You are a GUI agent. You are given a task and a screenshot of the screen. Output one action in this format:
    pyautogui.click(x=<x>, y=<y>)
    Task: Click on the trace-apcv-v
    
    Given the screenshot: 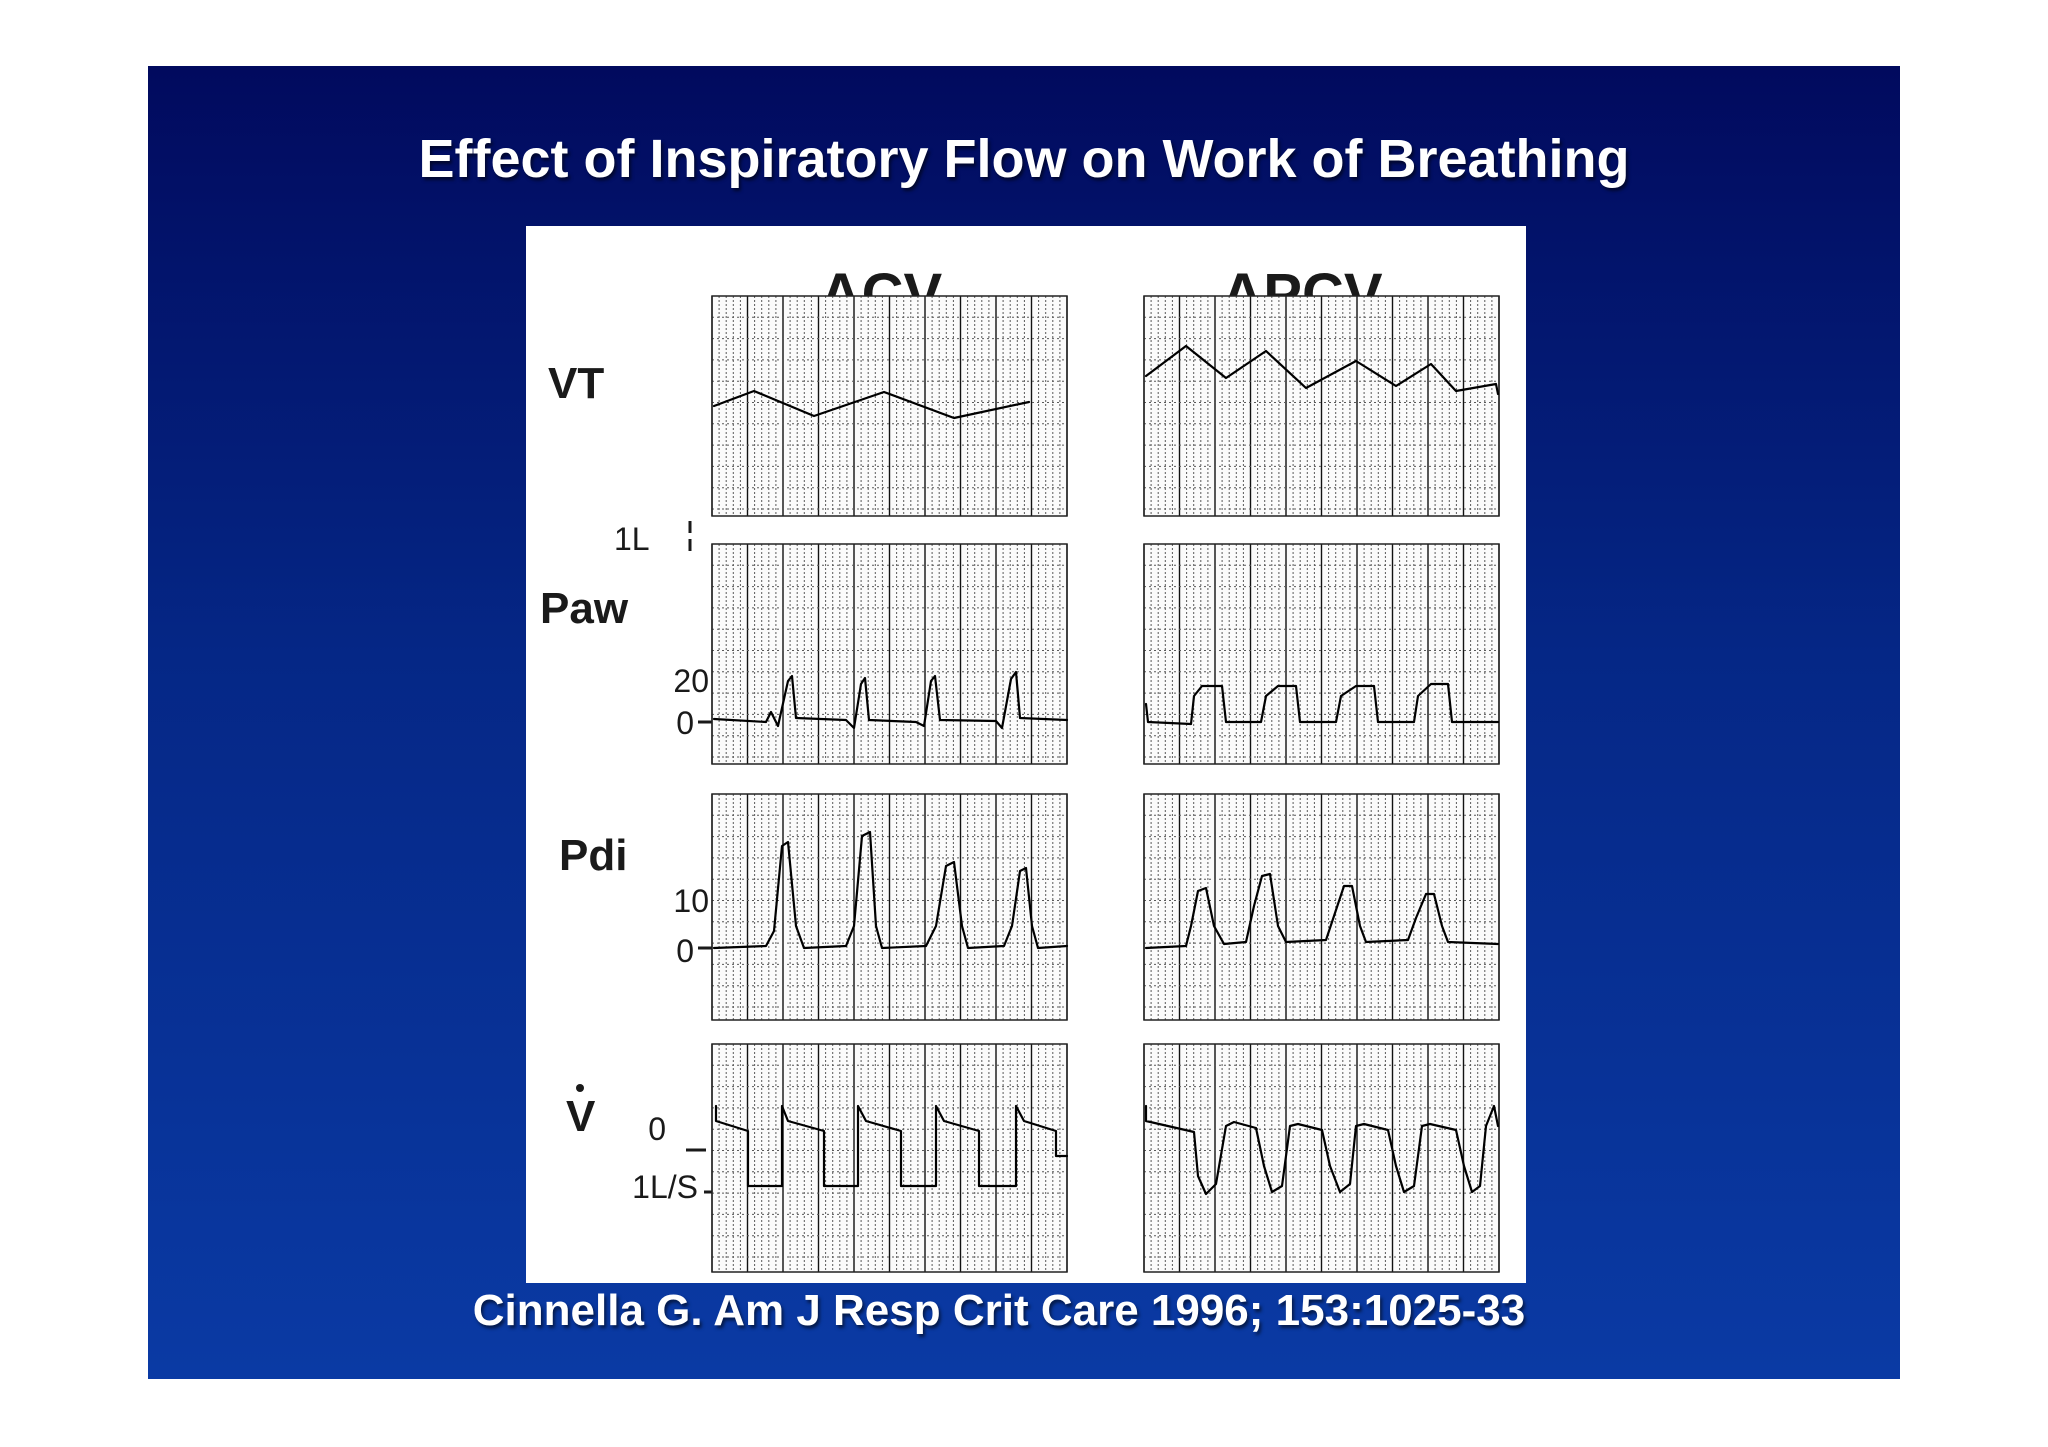 What is the action you would take?
    pyautogui.click(x=1322, y=1150)
    